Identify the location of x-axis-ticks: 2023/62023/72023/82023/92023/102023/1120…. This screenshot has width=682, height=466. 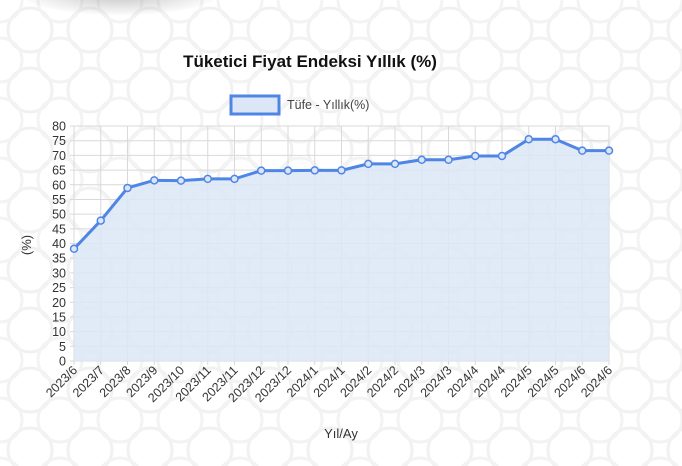
(329, 384).